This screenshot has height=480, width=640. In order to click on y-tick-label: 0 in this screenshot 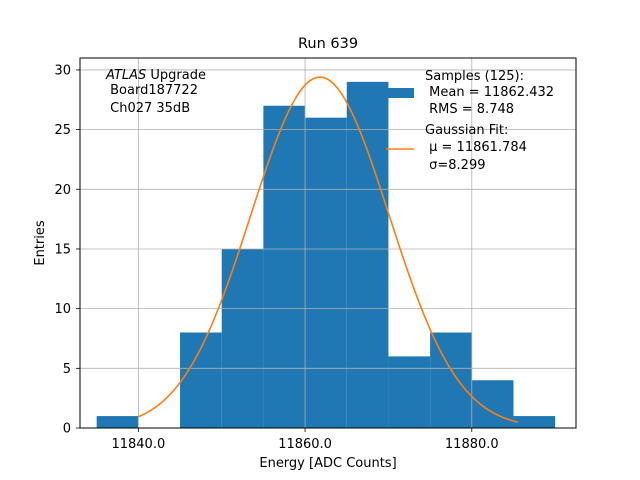, I will do `click(67, 429)`.